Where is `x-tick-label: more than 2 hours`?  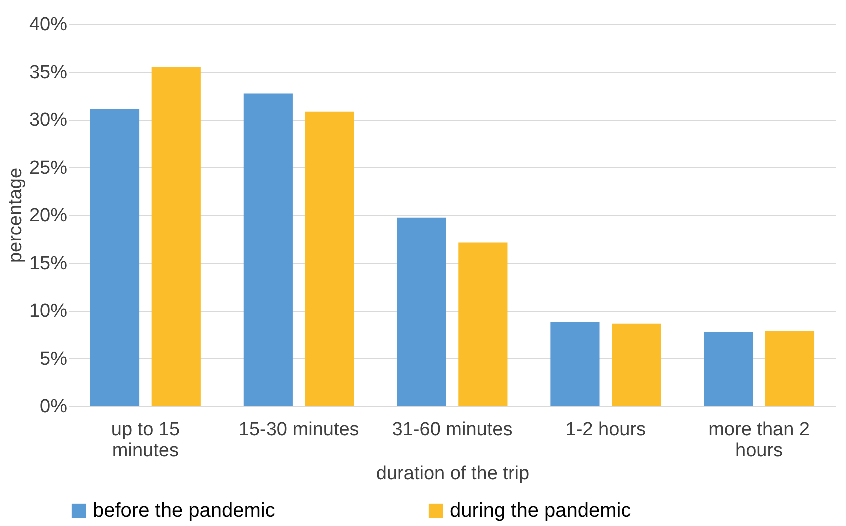
x-tick-label: more than 2 hours is located at coordinates (759, 441).